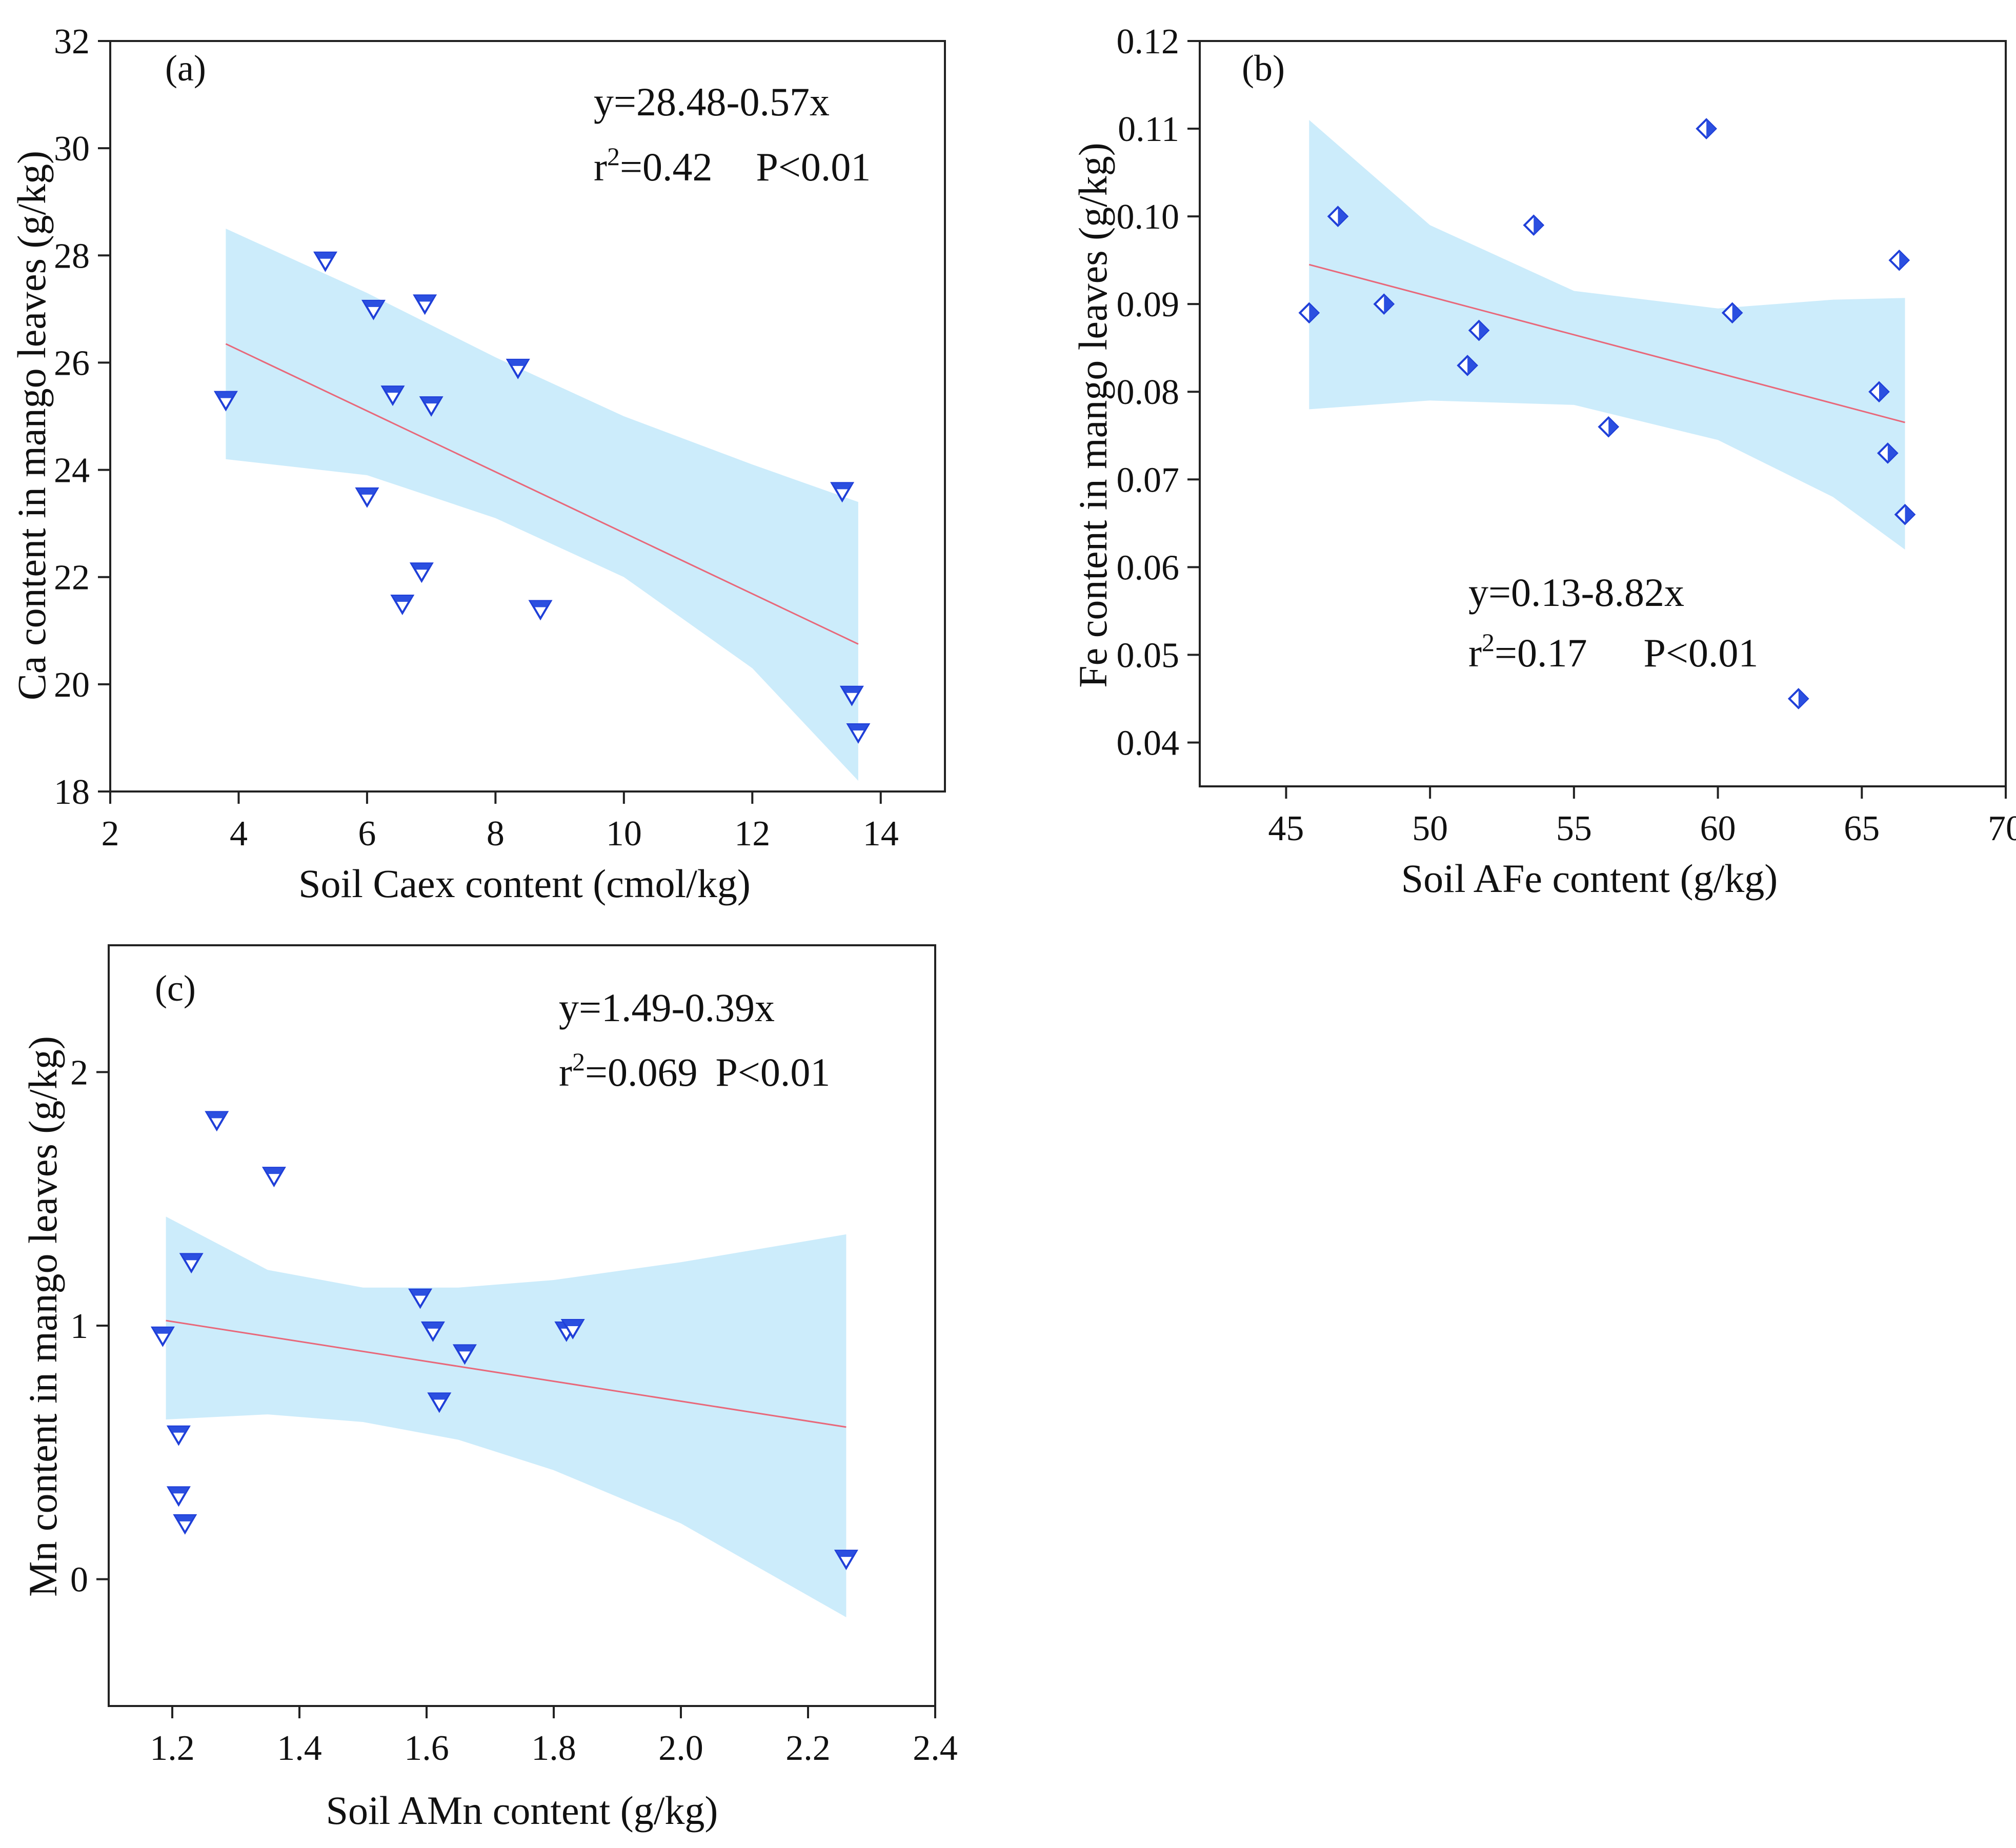 The width and height of the screenshot is (2016, 1848). What do you see at coordinates (185, 68) in the screenshot?
I see `panel-a-label: (a)` at bounding box center [185, 68].